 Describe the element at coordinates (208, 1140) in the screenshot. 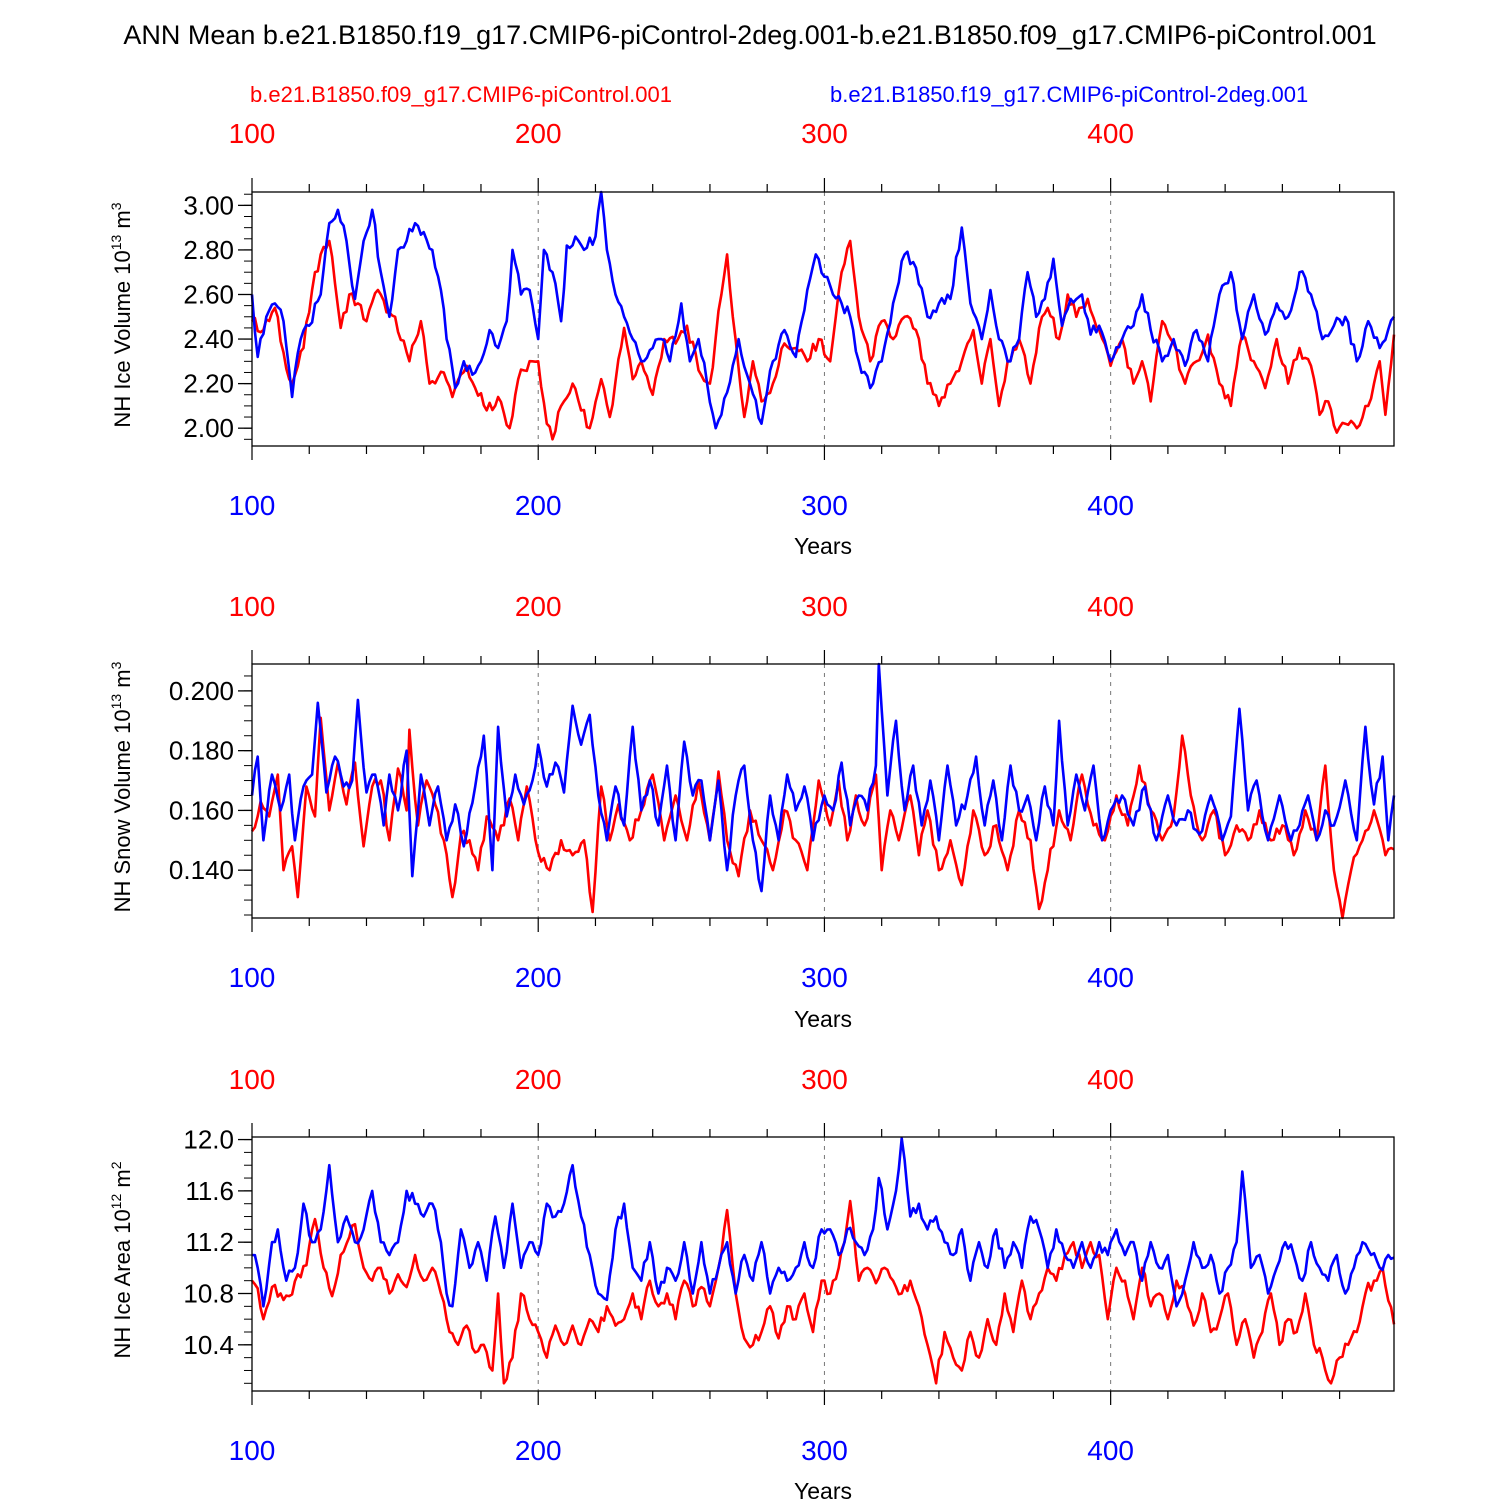

I see `y-tick-label: 12.0` at that location.